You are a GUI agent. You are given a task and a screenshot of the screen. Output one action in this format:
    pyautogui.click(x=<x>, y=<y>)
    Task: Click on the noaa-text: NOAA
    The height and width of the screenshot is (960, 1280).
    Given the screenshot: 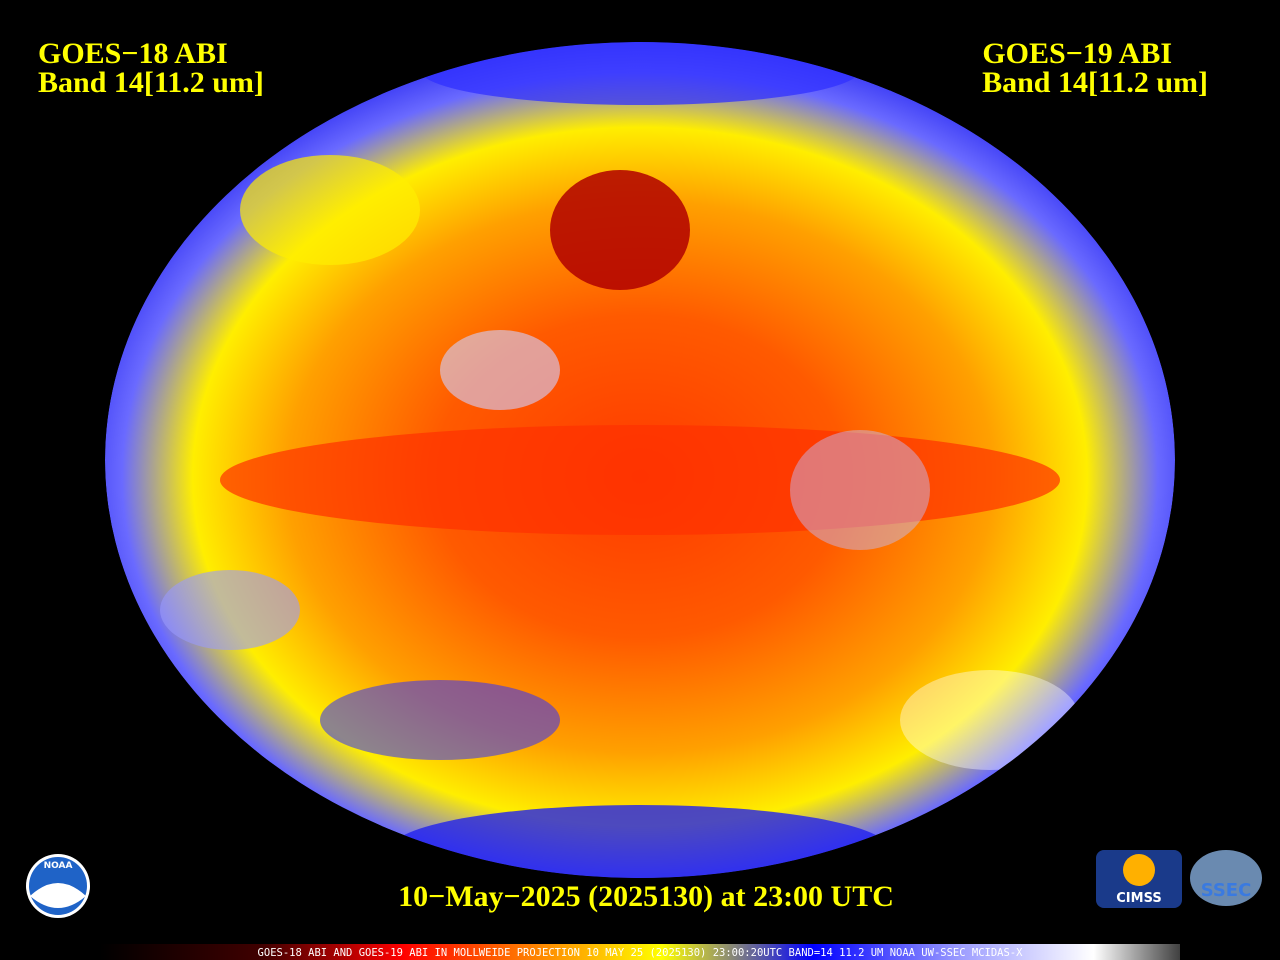 What is the action you would take?
    pyautogui.click(x=58, y=866)
    